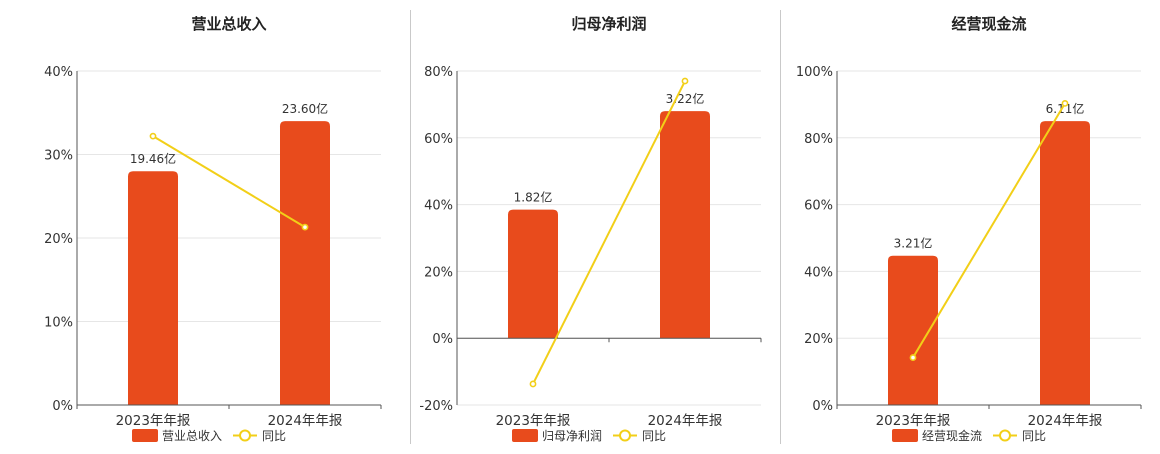 The width and height of the screenshot is (1160, 454). What do you see at coordinates (533, 197) in the screenshot?
I see `bar-data-label: 1.82亿` at bounding box center [533, 197].